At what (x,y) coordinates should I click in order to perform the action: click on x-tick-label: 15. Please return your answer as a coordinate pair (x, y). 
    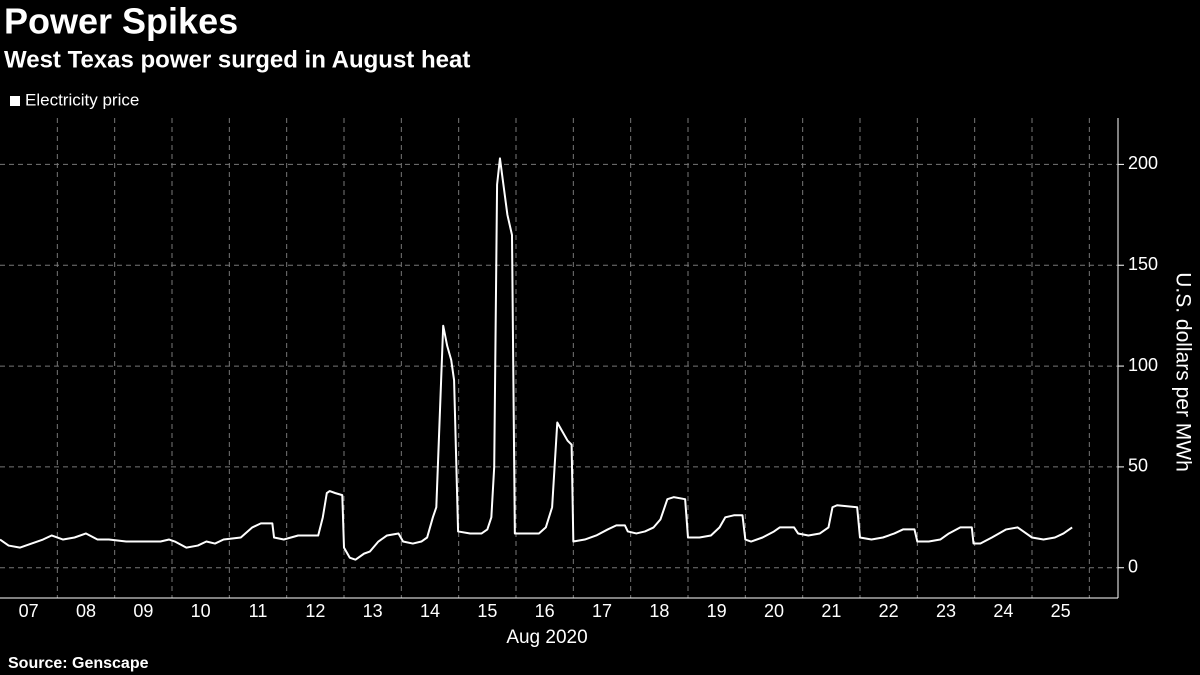
    Looking at the image, I should click on (487, 611).